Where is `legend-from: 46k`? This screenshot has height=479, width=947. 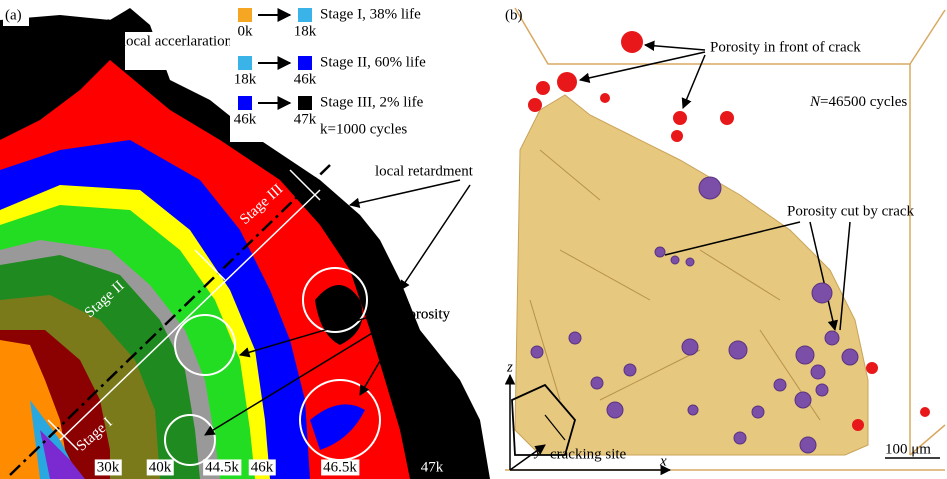
legend-from: 46k is located at coordinates (245, 119).